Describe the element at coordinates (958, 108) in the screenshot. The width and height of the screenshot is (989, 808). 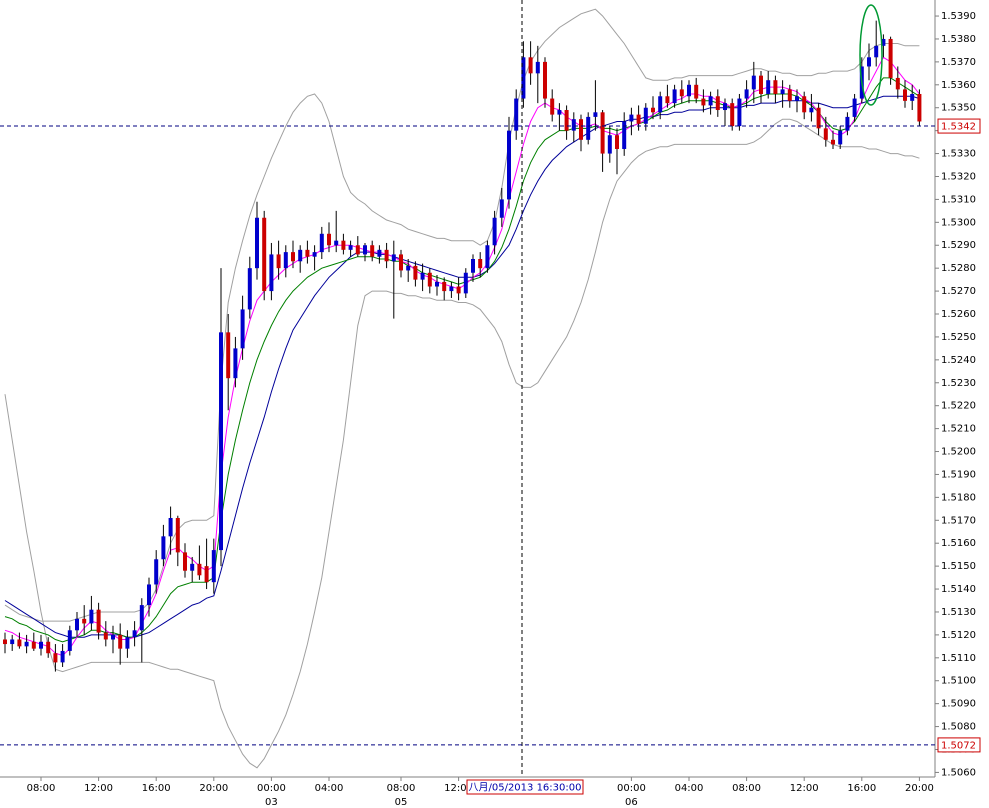
I see `y-tick-label: 1.5350` at that location.